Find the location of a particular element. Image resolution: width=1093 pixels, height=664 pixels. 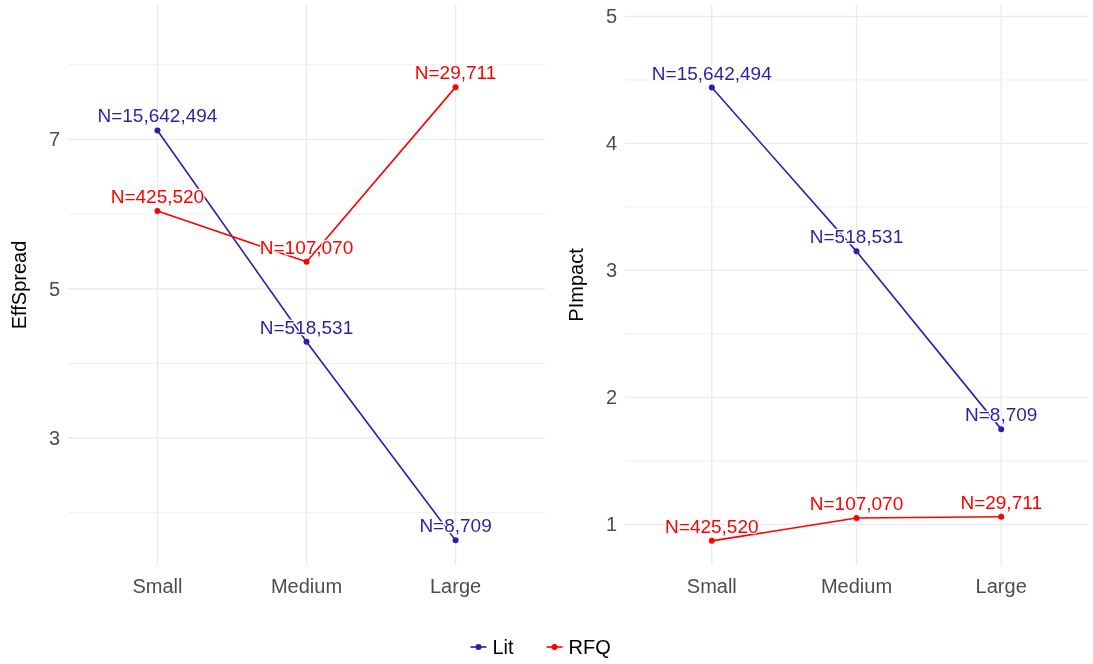

annotation: N=107,070 is located at coordinates (856, 504).